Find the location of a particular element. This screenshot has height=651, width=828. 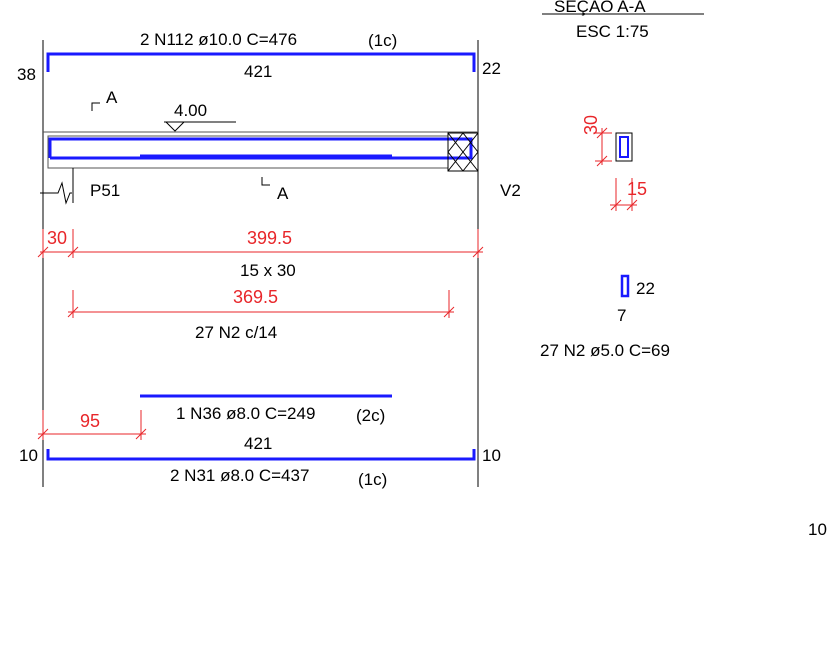

column-break-line is located at coordinates (56, 193).